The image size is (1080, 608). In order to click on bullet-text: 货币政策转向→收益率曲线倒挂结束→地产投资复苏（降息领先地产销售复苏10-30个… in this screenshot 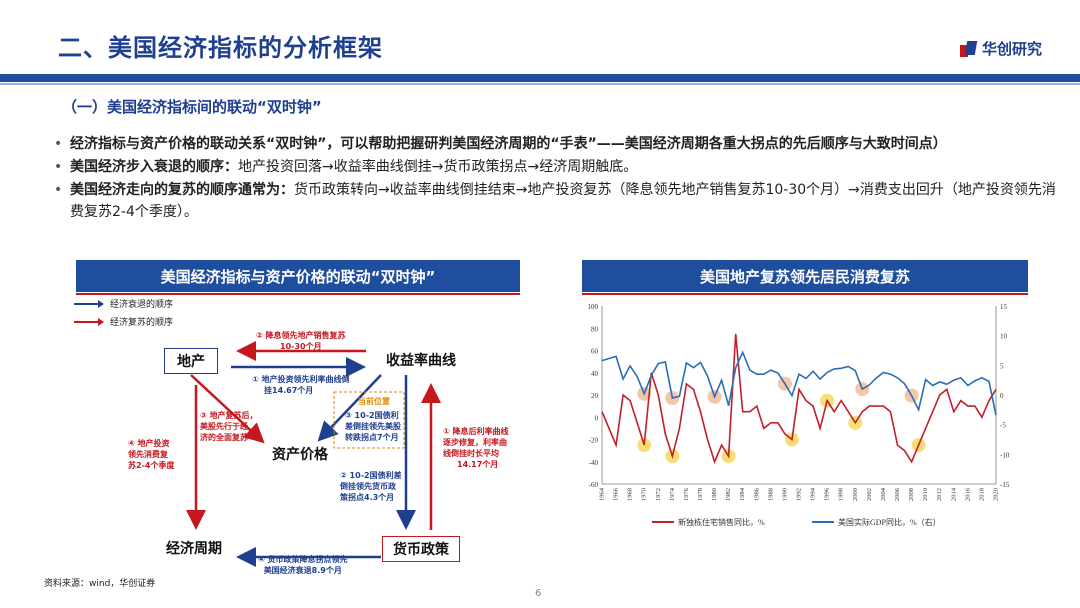, I will do `click(563, 201)`.